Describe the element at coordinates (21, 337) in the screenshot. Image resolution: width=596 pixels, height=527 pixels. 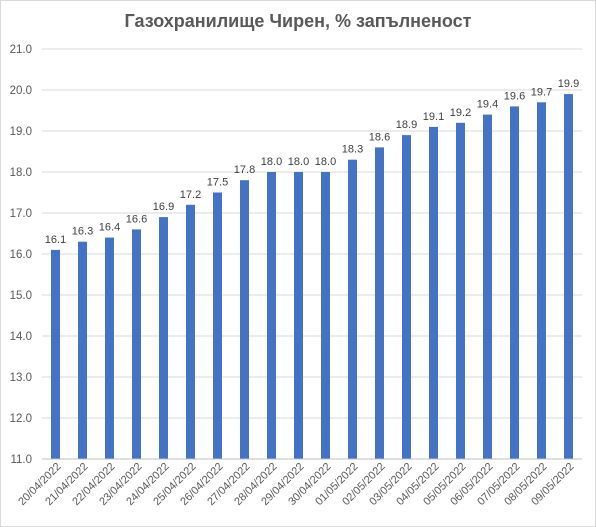
I see `y-tick-label: 14.0` at that location.